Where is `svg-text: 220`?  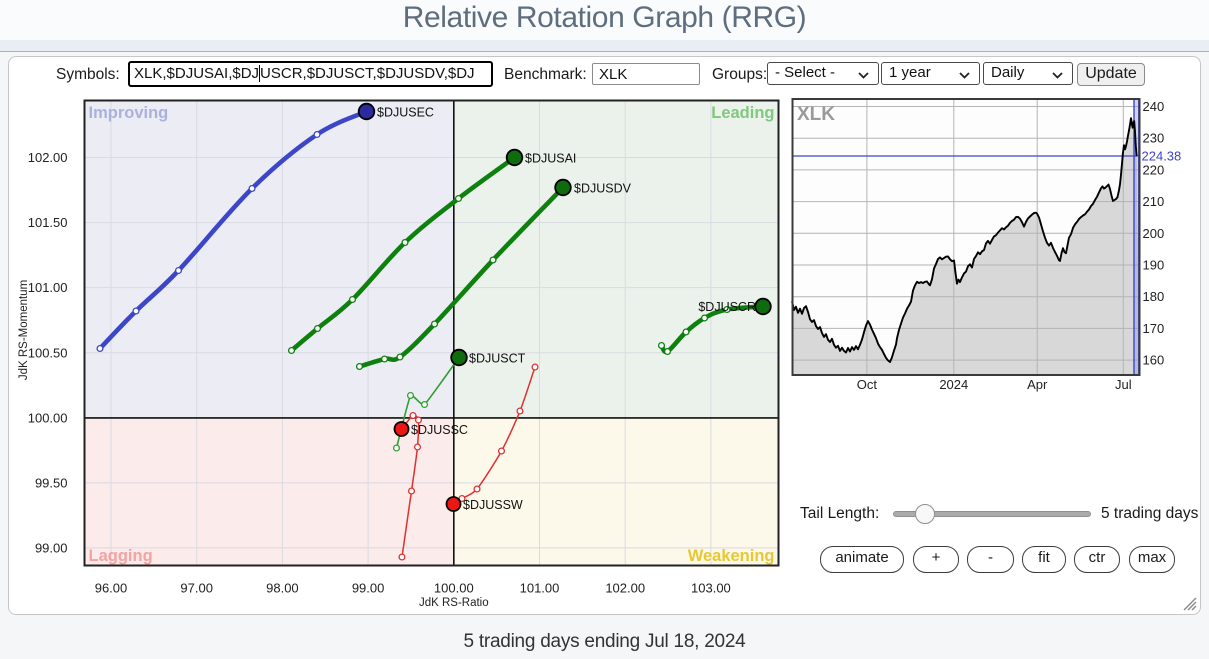 svg-text: 220 is located at coordinates (1154, 169).